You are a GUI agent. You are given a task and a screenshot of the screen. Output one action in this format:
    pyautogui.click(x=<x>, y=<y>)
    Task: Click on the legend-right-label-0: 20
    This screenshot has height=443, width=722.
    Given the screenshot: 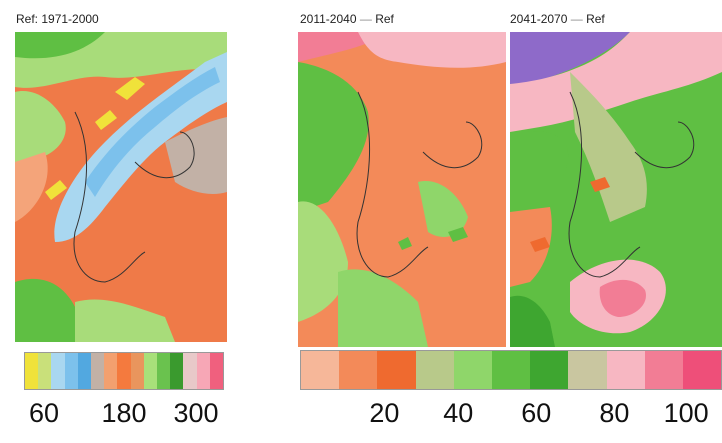 What is the action you would take?
    pyautogui.click(x=384, y=413)
    